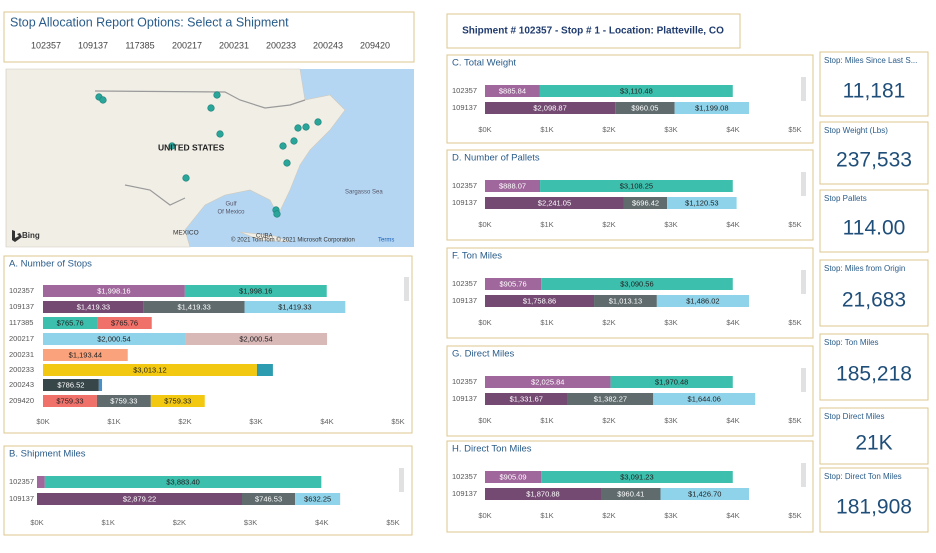 This screenshot has width=936, height=553. What do you see at coordinates (46, 45) in the screenshot?
I see `slicer-item: 102357` at bounding box center [46, 45].